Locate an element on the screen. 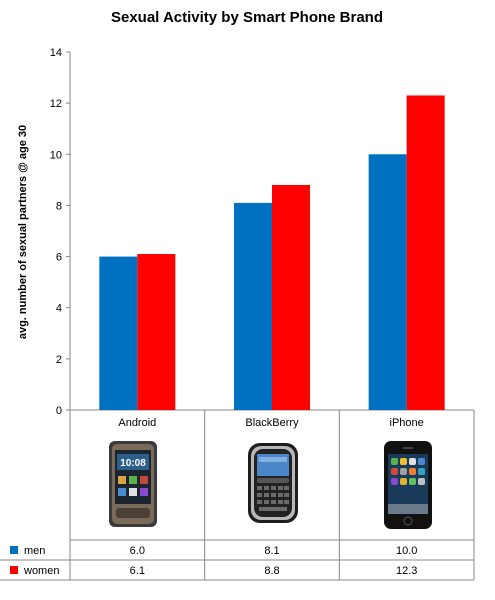  android-phone-icon: 10:08 is located at coordinates (133, 484).